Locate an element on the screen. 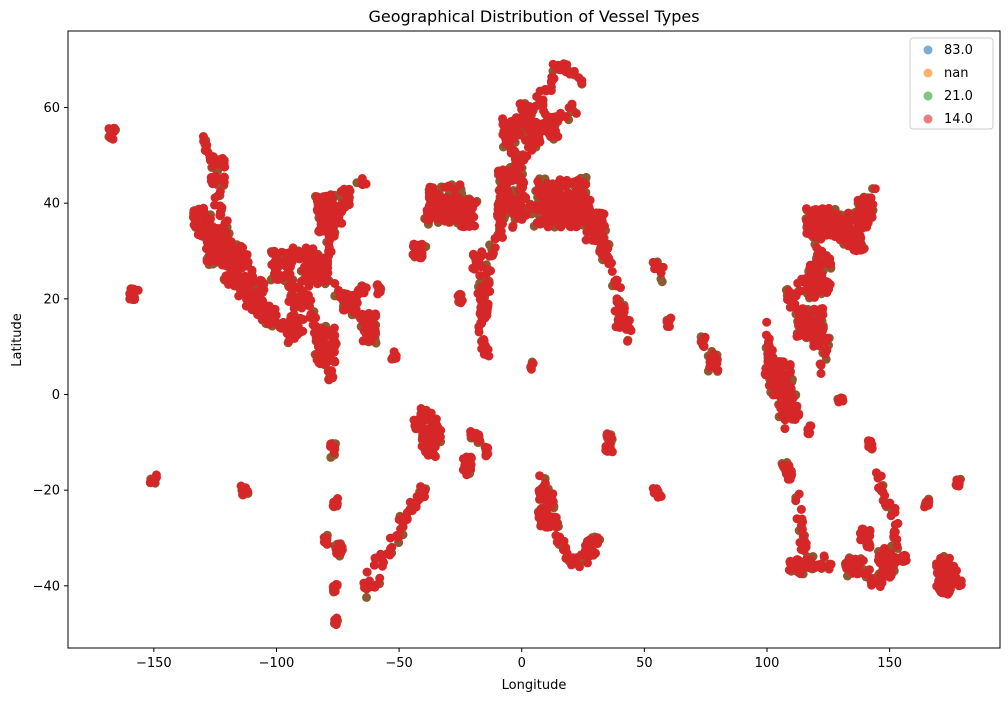 Image resolution: width=1008 pixels, height=701 pixels. y-tick-label: 0 is located at coordinates (56, 395).